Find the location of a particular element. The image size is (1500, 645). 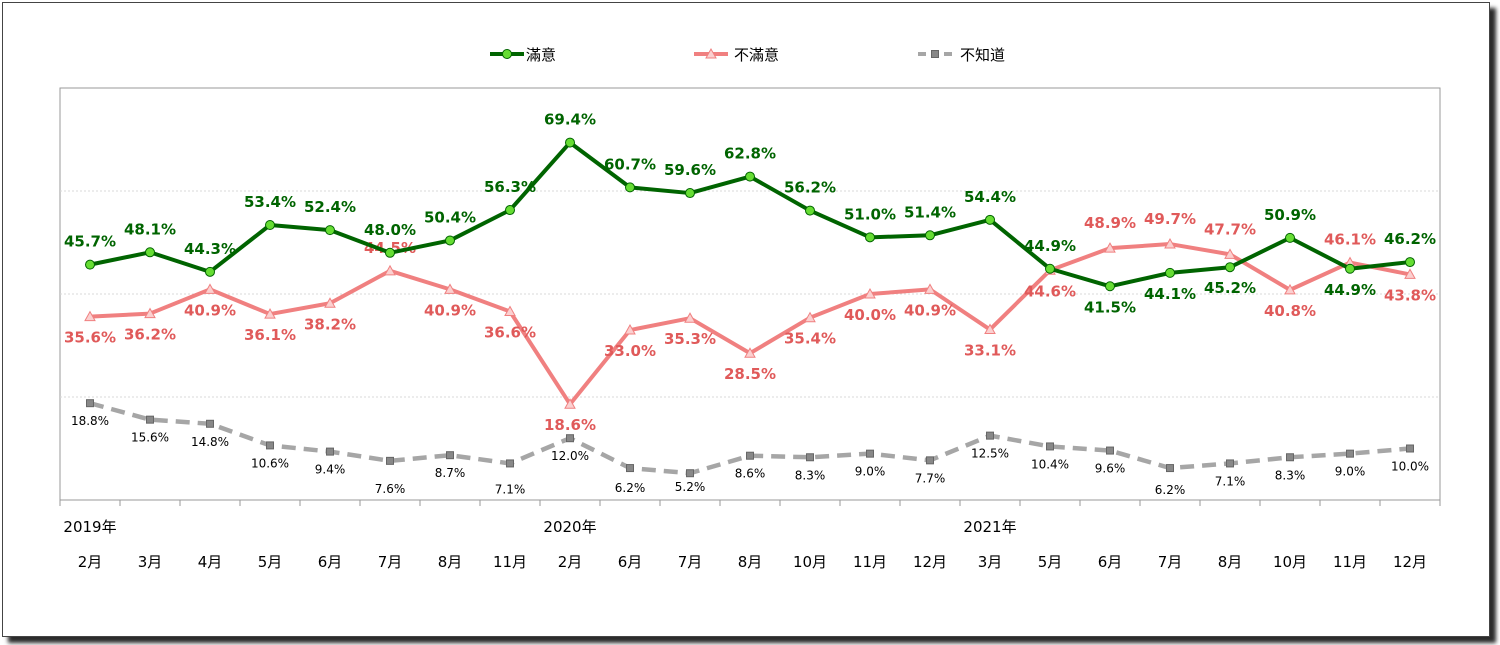

data-label: 9.6% is located at coordinates (1110, 469).